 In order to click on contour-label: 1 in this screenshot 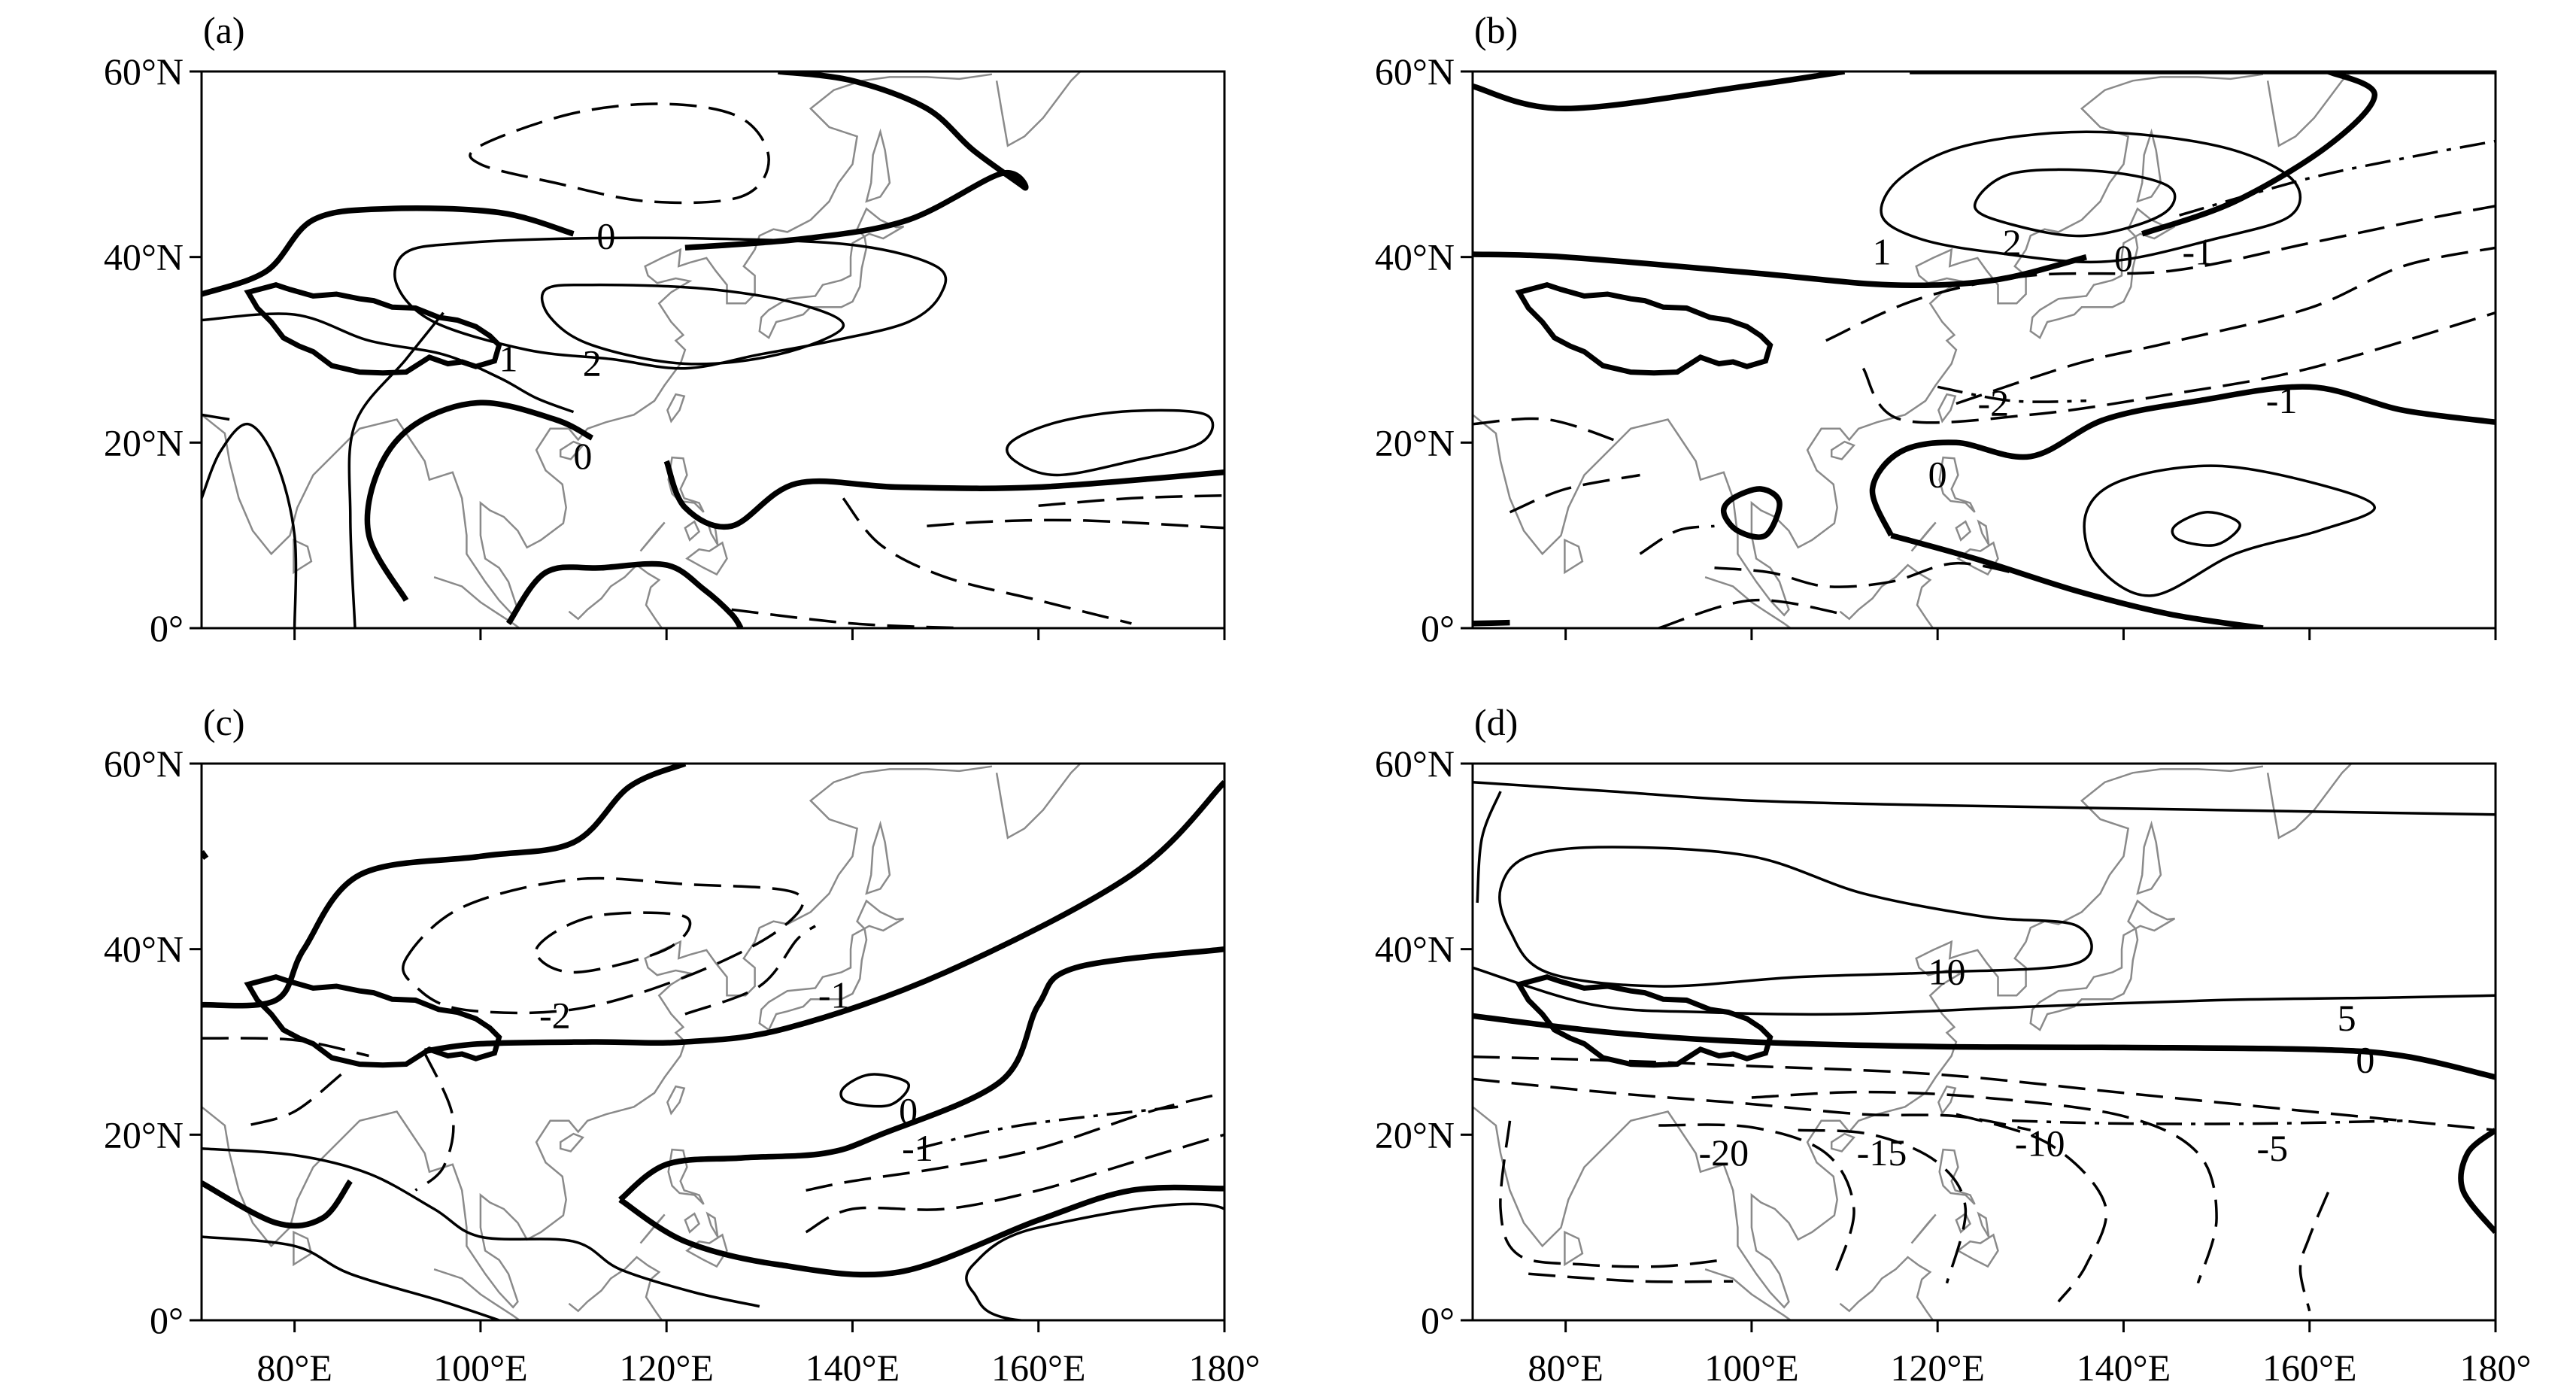, I will do `click(508, 358)`.